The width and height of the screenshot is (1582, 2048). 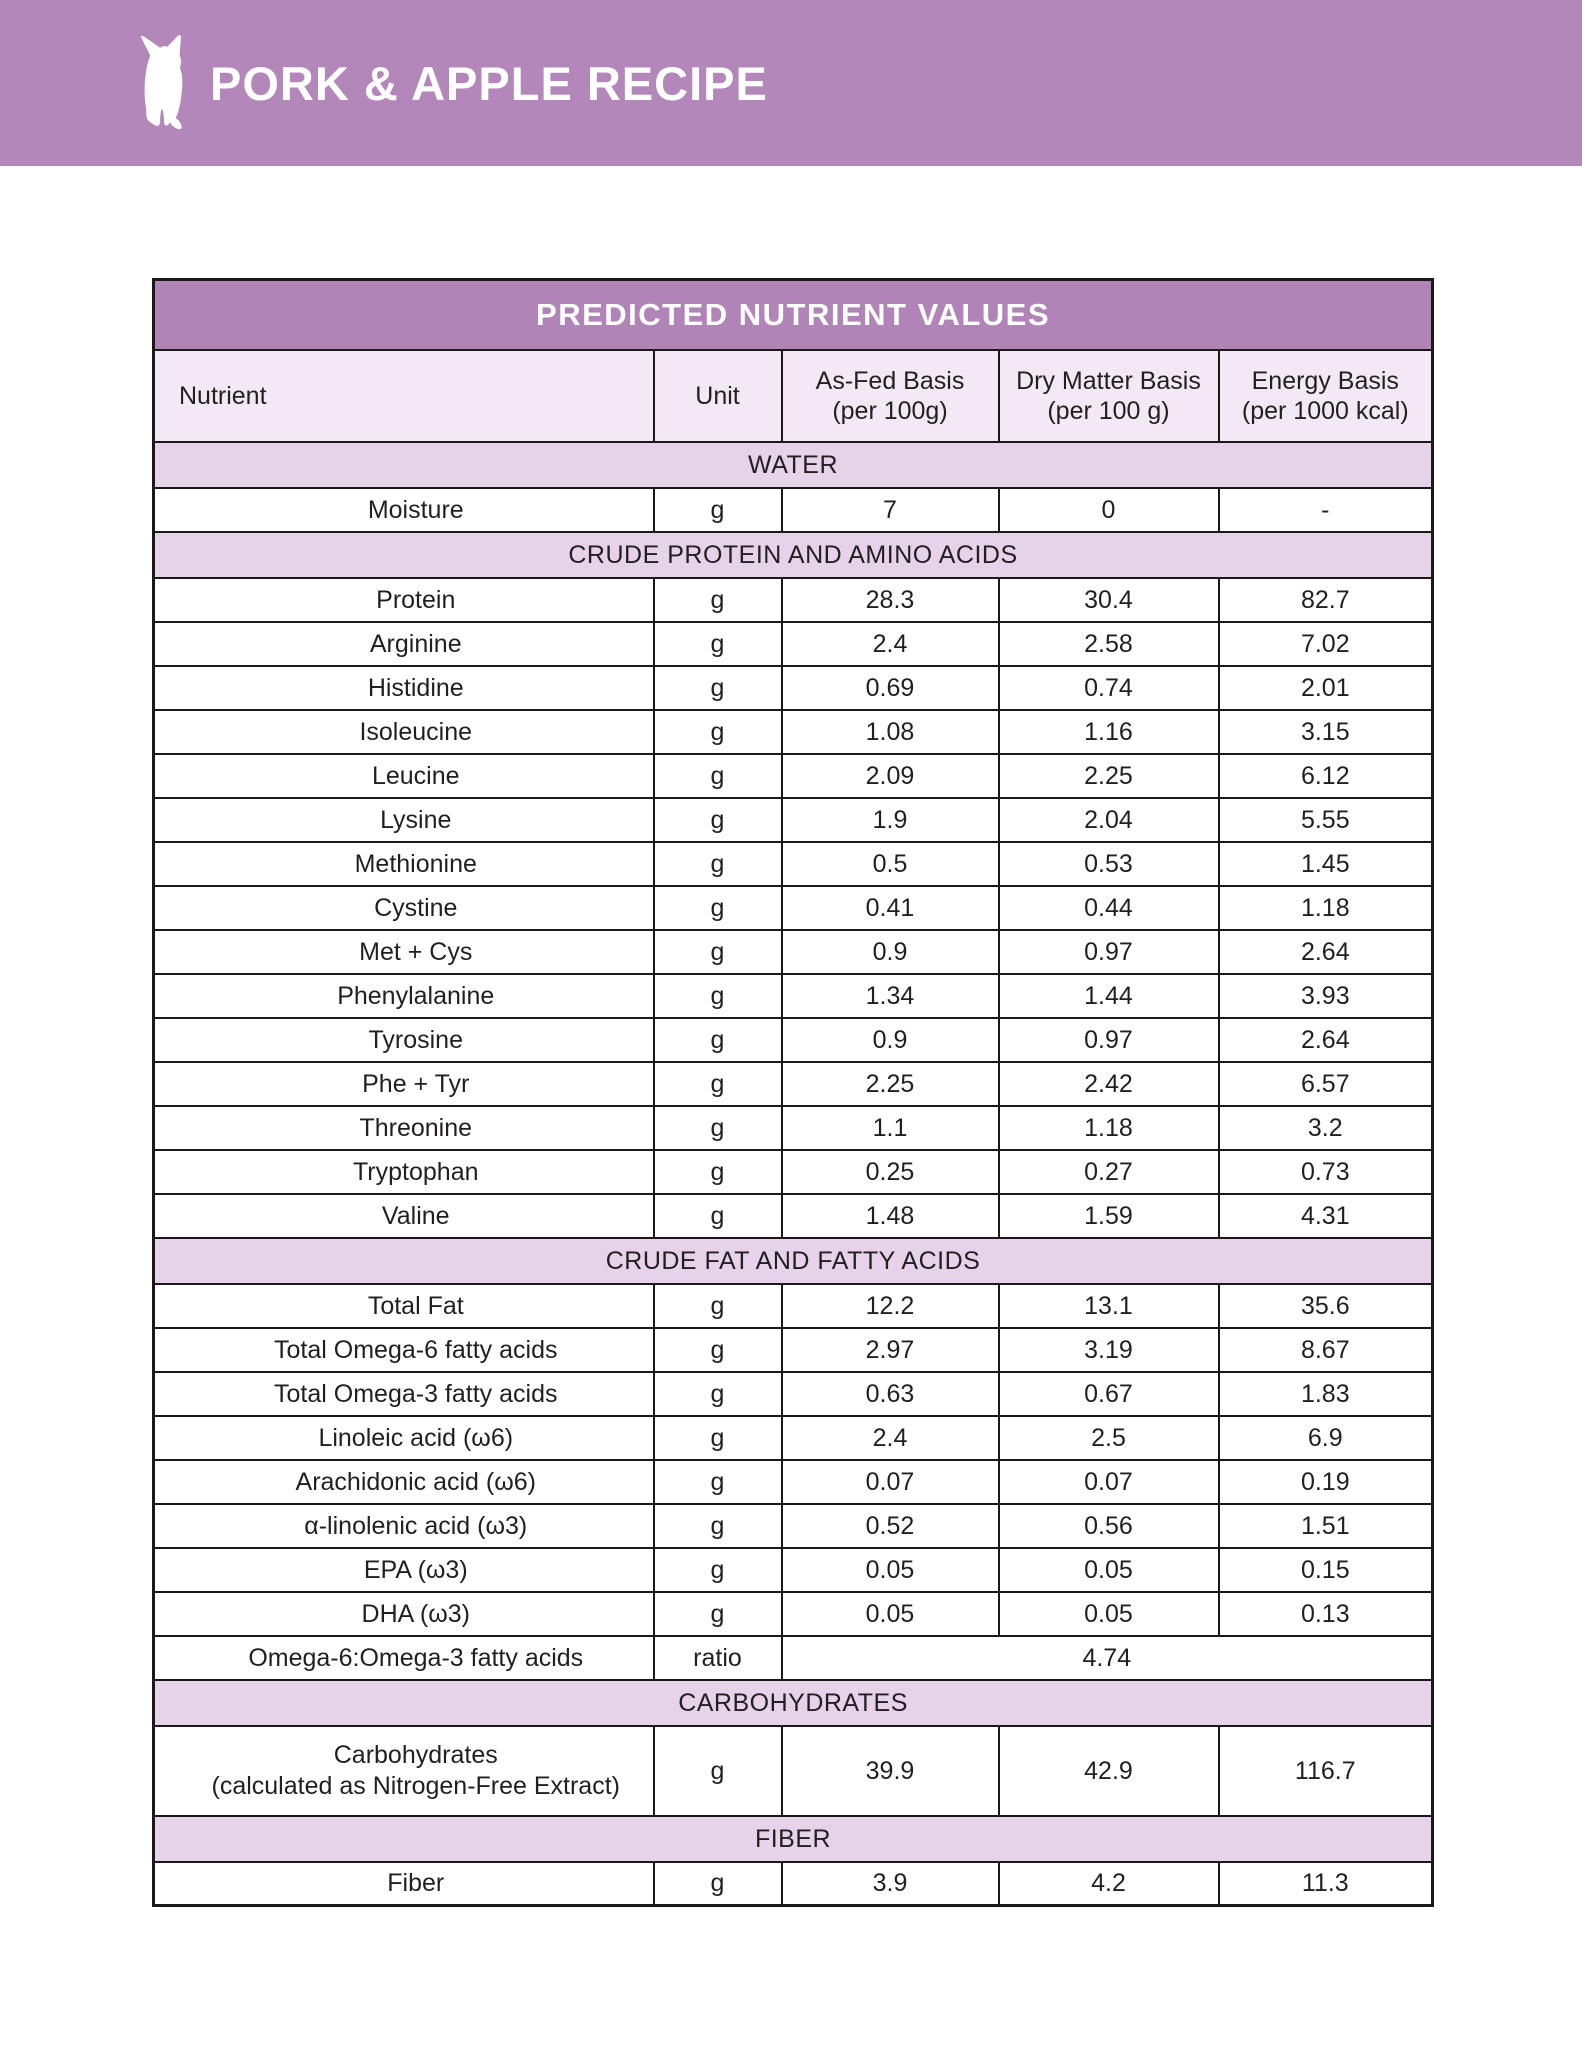 What do you see at coordinates (890, 1883) in the screenshot?
I see `as-fed-cell: 3.9` at bounding box center [890, 1883].